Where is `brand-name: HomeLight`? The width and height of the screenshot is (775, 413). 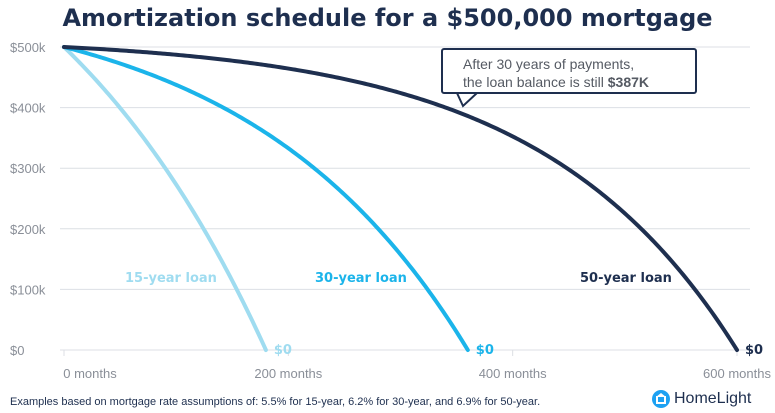
brand-name: HomeLight is located at coordinates (713, 398).